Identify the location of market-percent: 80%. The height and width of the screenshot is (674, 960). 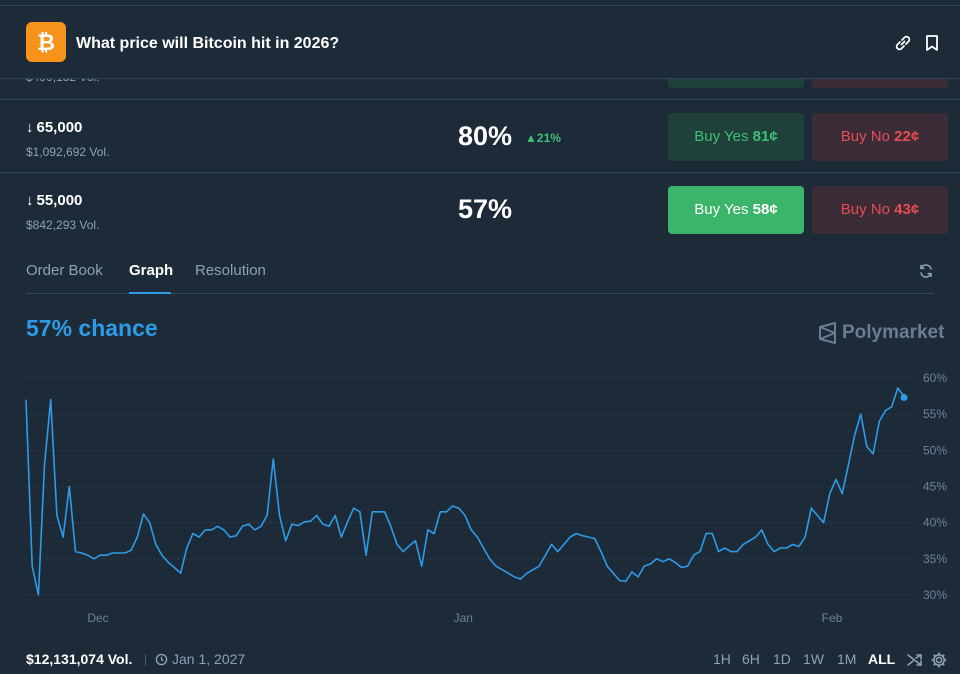
(485, 136).